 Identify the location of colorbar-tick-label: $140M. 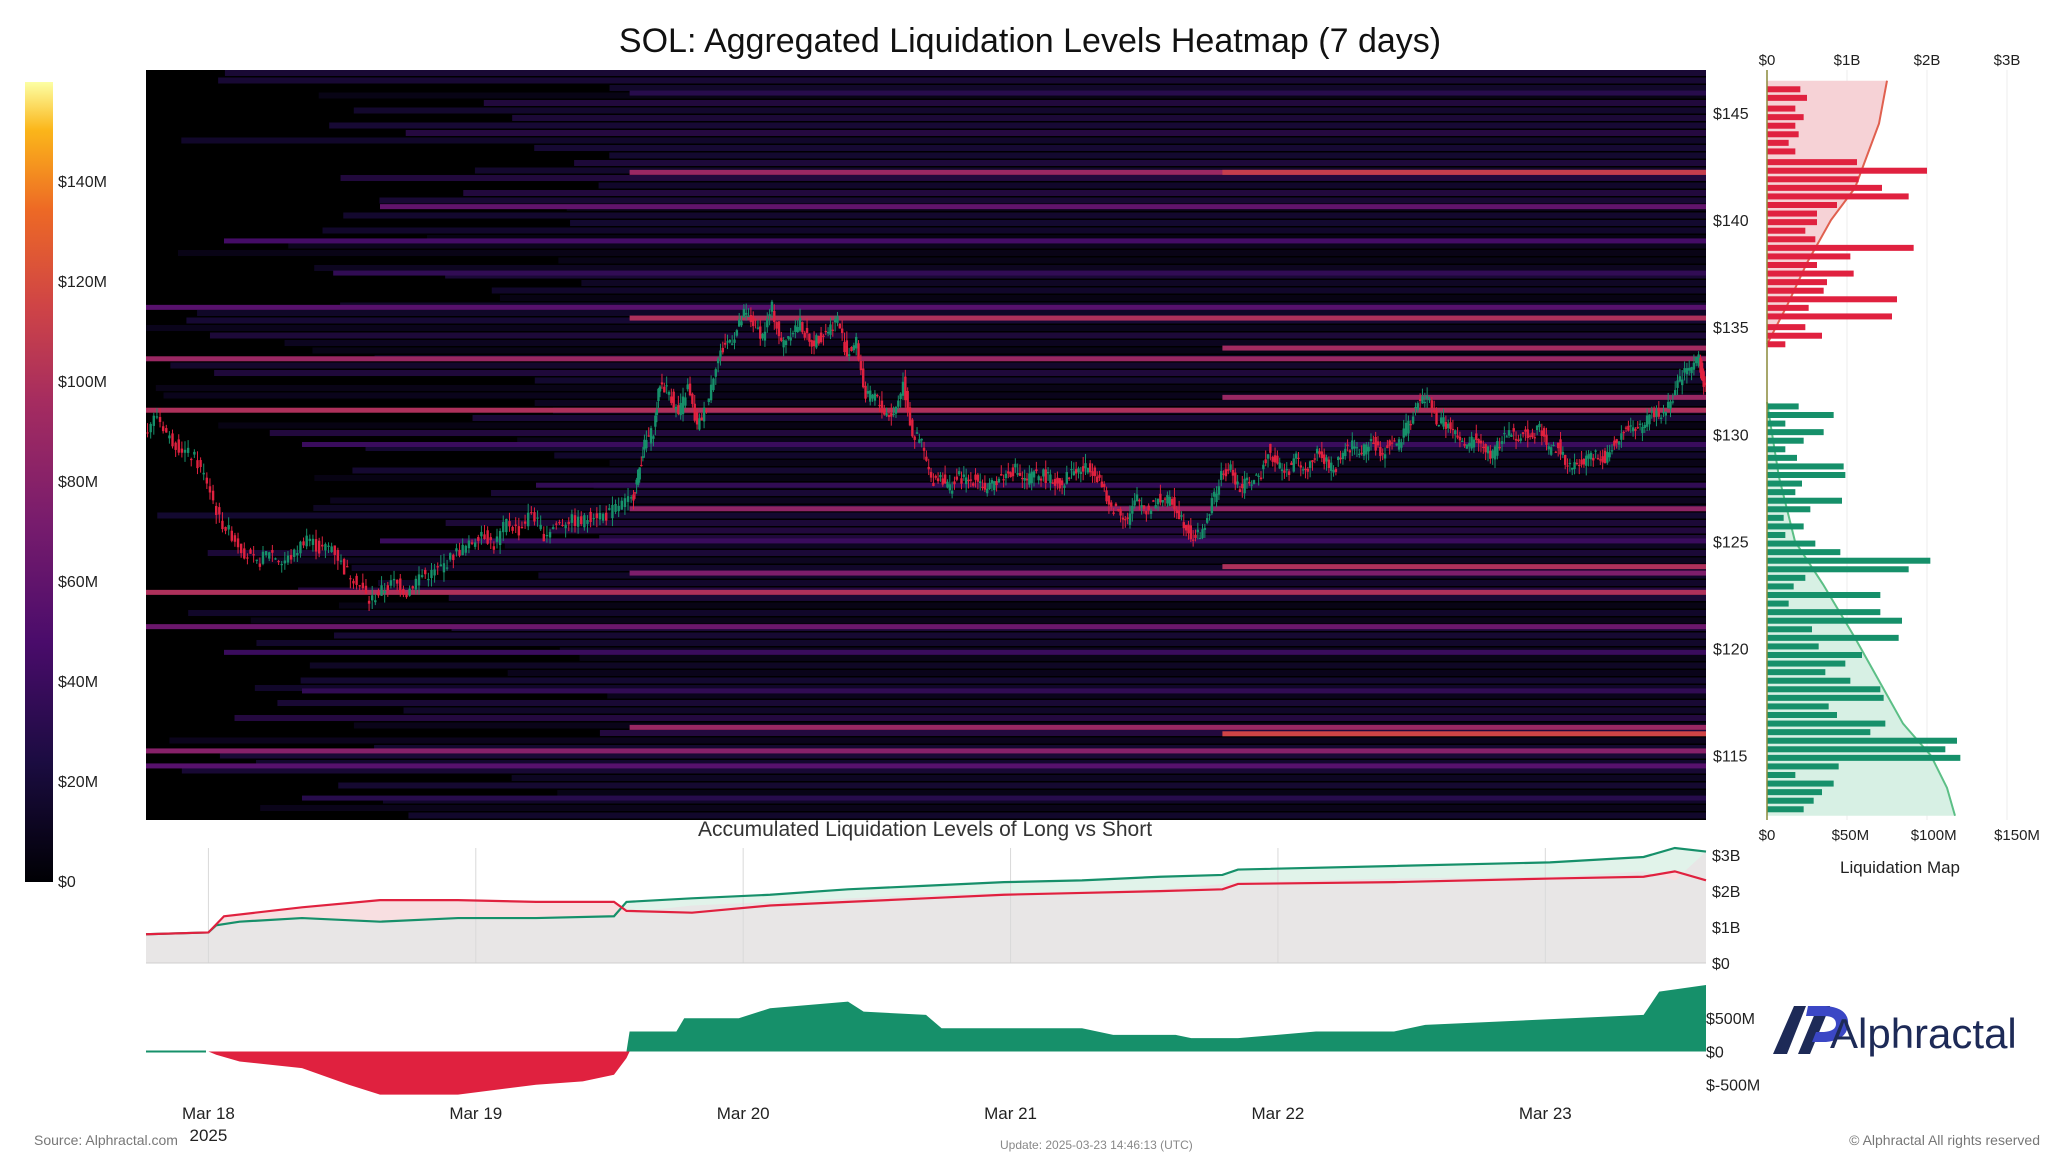
(82, 182).